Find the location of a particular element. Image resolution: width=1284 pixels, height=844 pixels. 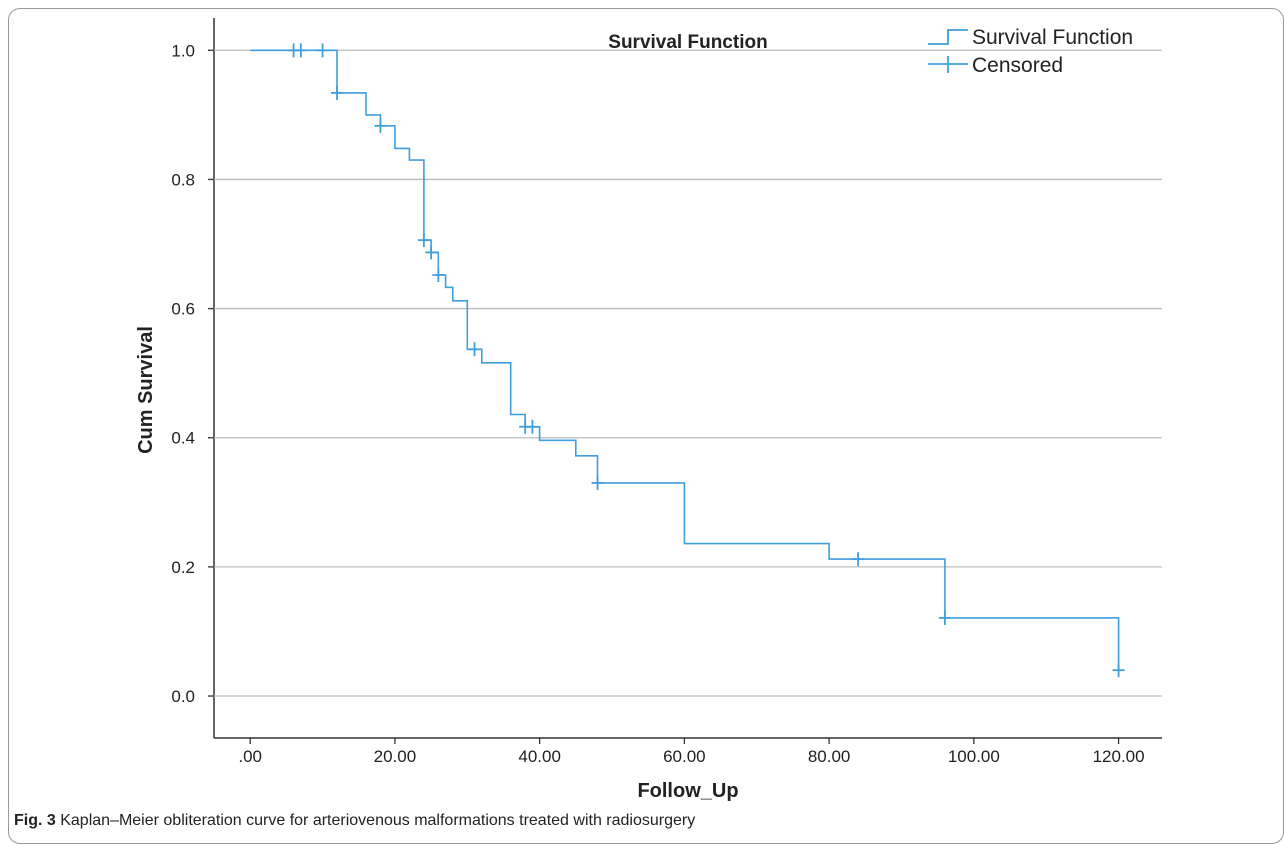

caption-label: Fig. 3 is located at coordinates (35, 820).